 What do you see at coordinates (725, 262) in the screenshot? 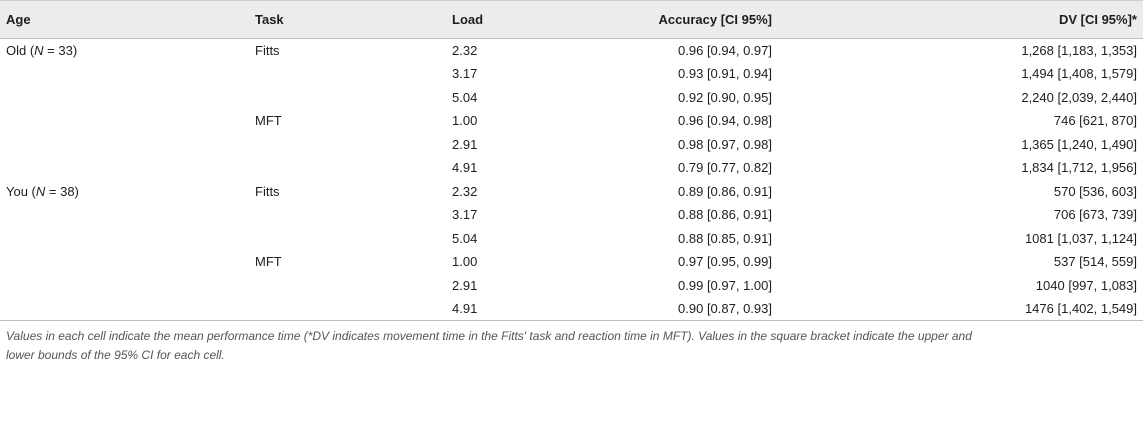
I see `cell-accuracy: 0.97 [0.95, 0.99]` at bounding box center [725, 262].